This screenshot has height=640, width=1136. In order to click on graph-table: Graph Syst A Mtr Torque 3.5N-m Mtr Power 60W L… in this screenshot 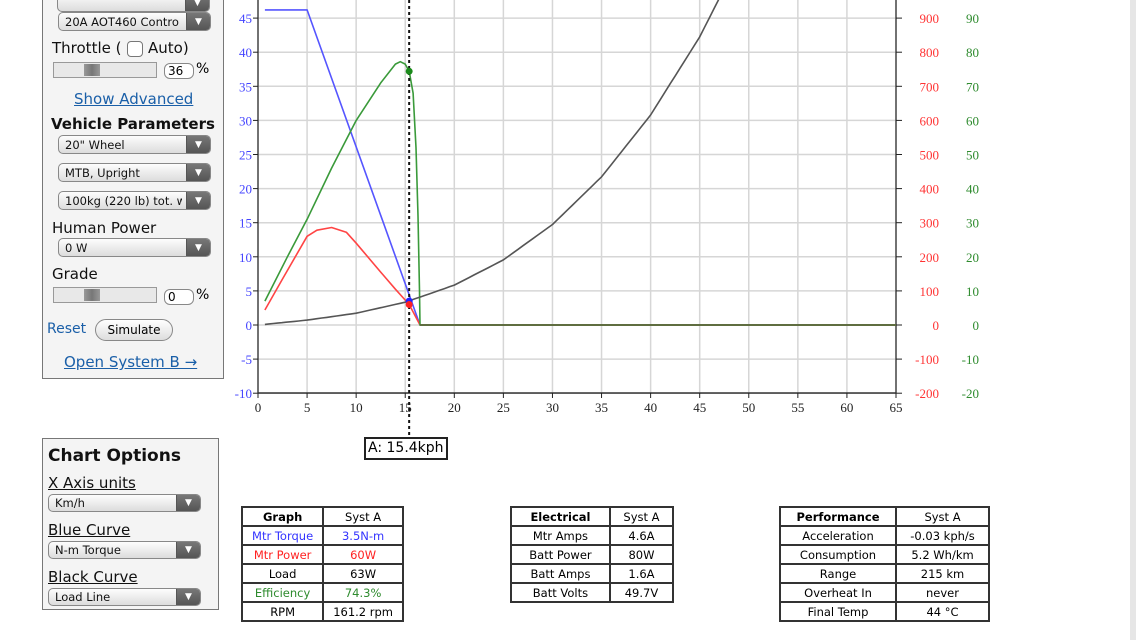, I will do `click(322, 564)`.